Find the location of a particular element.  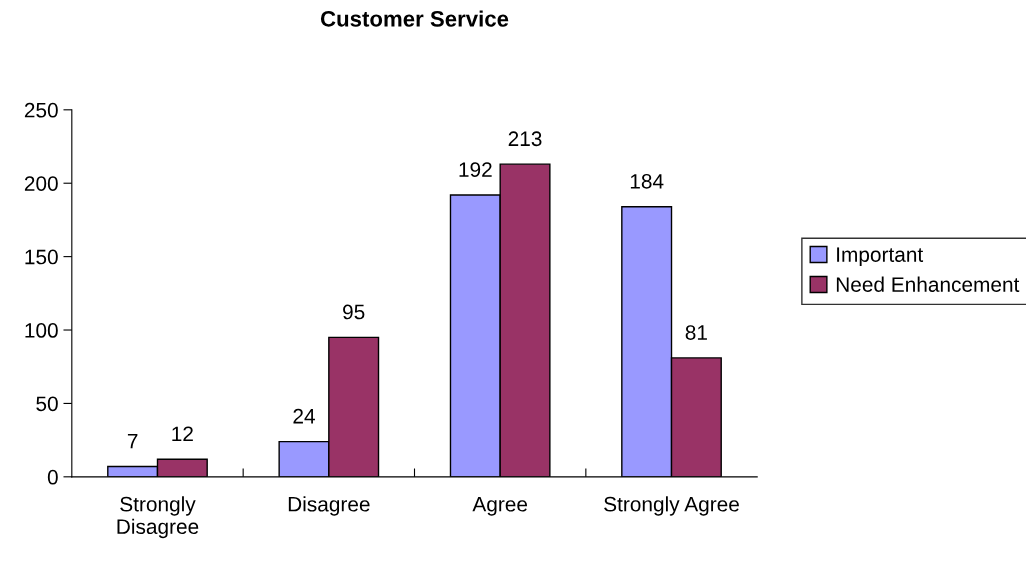

x-tick-label: Agree is located at coordinates (500, 506).